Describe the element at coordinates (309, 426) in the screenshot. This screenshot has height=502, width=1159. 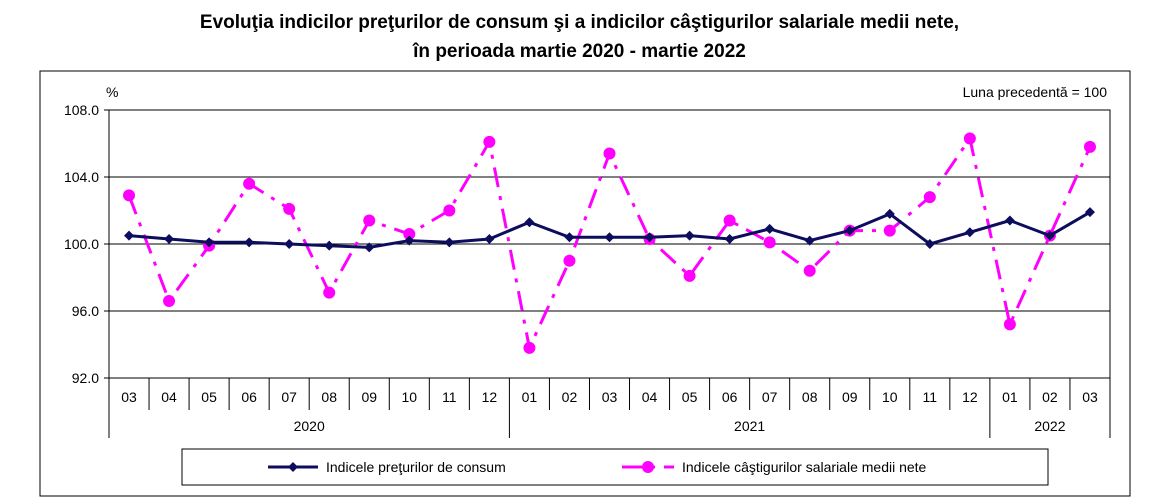
I see `year-label: 2020` at that location.